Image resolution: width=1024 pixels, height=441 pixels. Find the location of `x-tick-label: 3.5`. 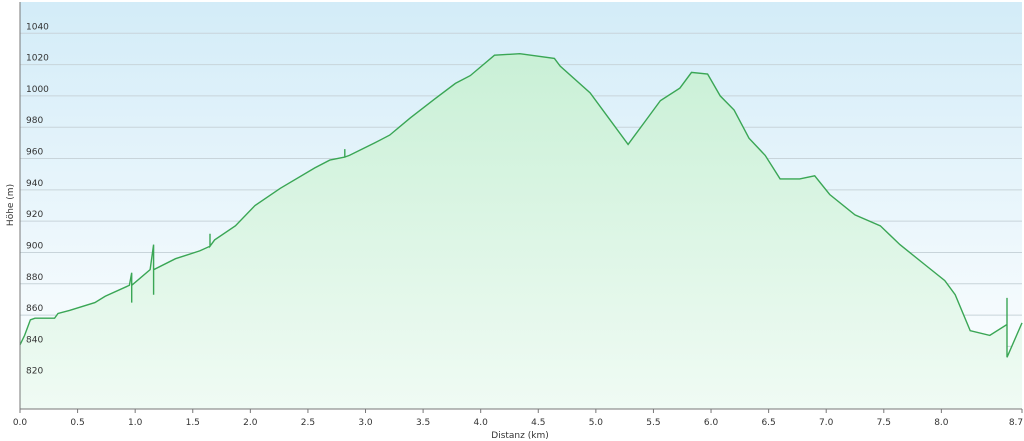

x-tick-label: 3.5 is located at coordinates (423, 423).